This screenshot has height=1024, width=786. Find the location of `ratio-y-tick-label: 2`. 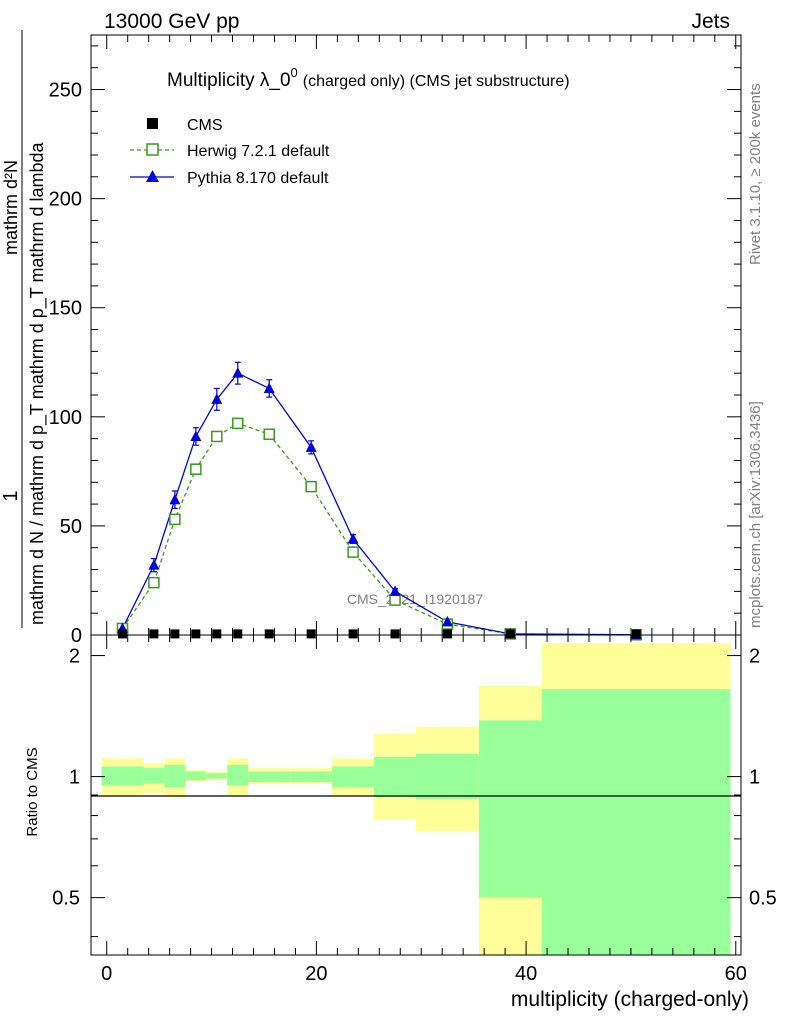

ratio-y-tick-label: 2 is located at coordinates (74, 657).